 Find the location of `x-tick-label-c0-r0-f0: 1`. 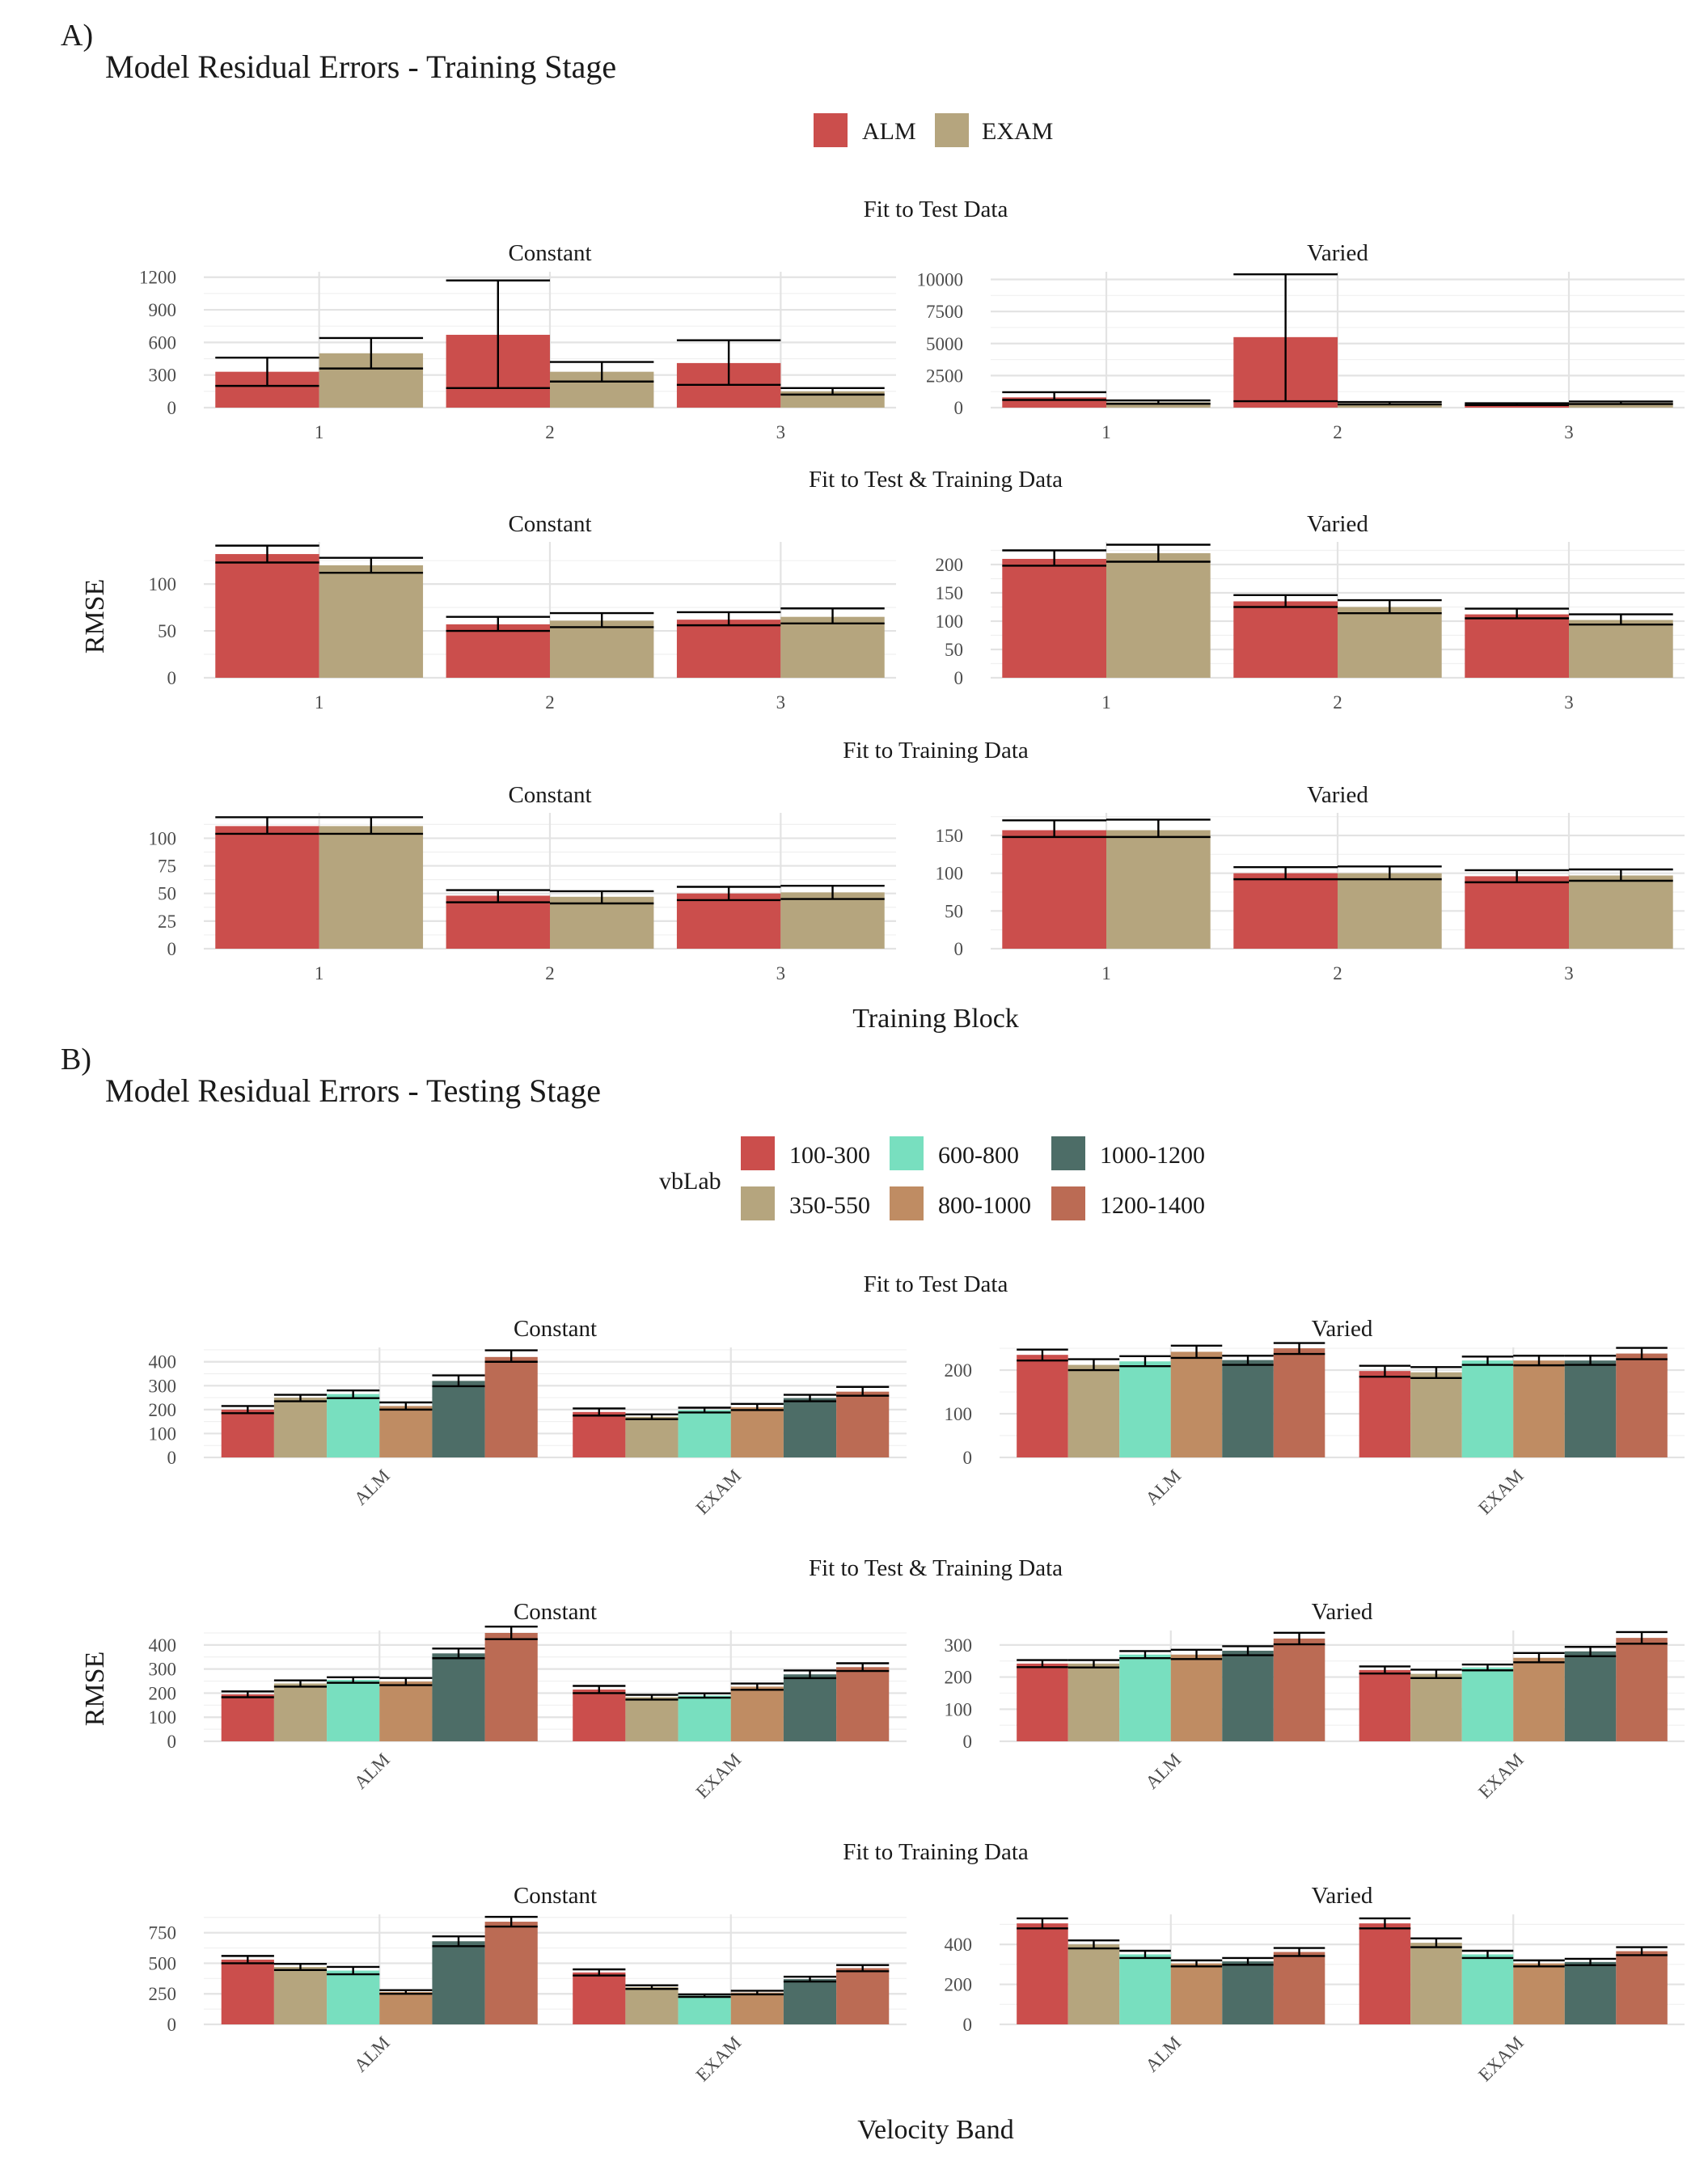

x-tick-label-c0-r0-f0: 1 is located at coordinates (319, 432).